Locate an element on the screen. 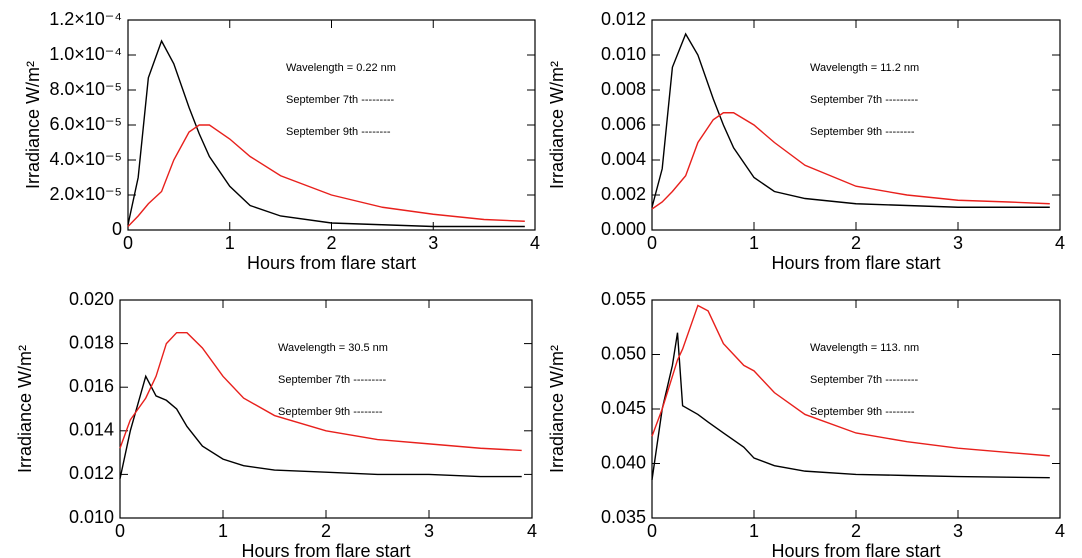  y-tick-label: 0 is located at coordinates (117, 229).